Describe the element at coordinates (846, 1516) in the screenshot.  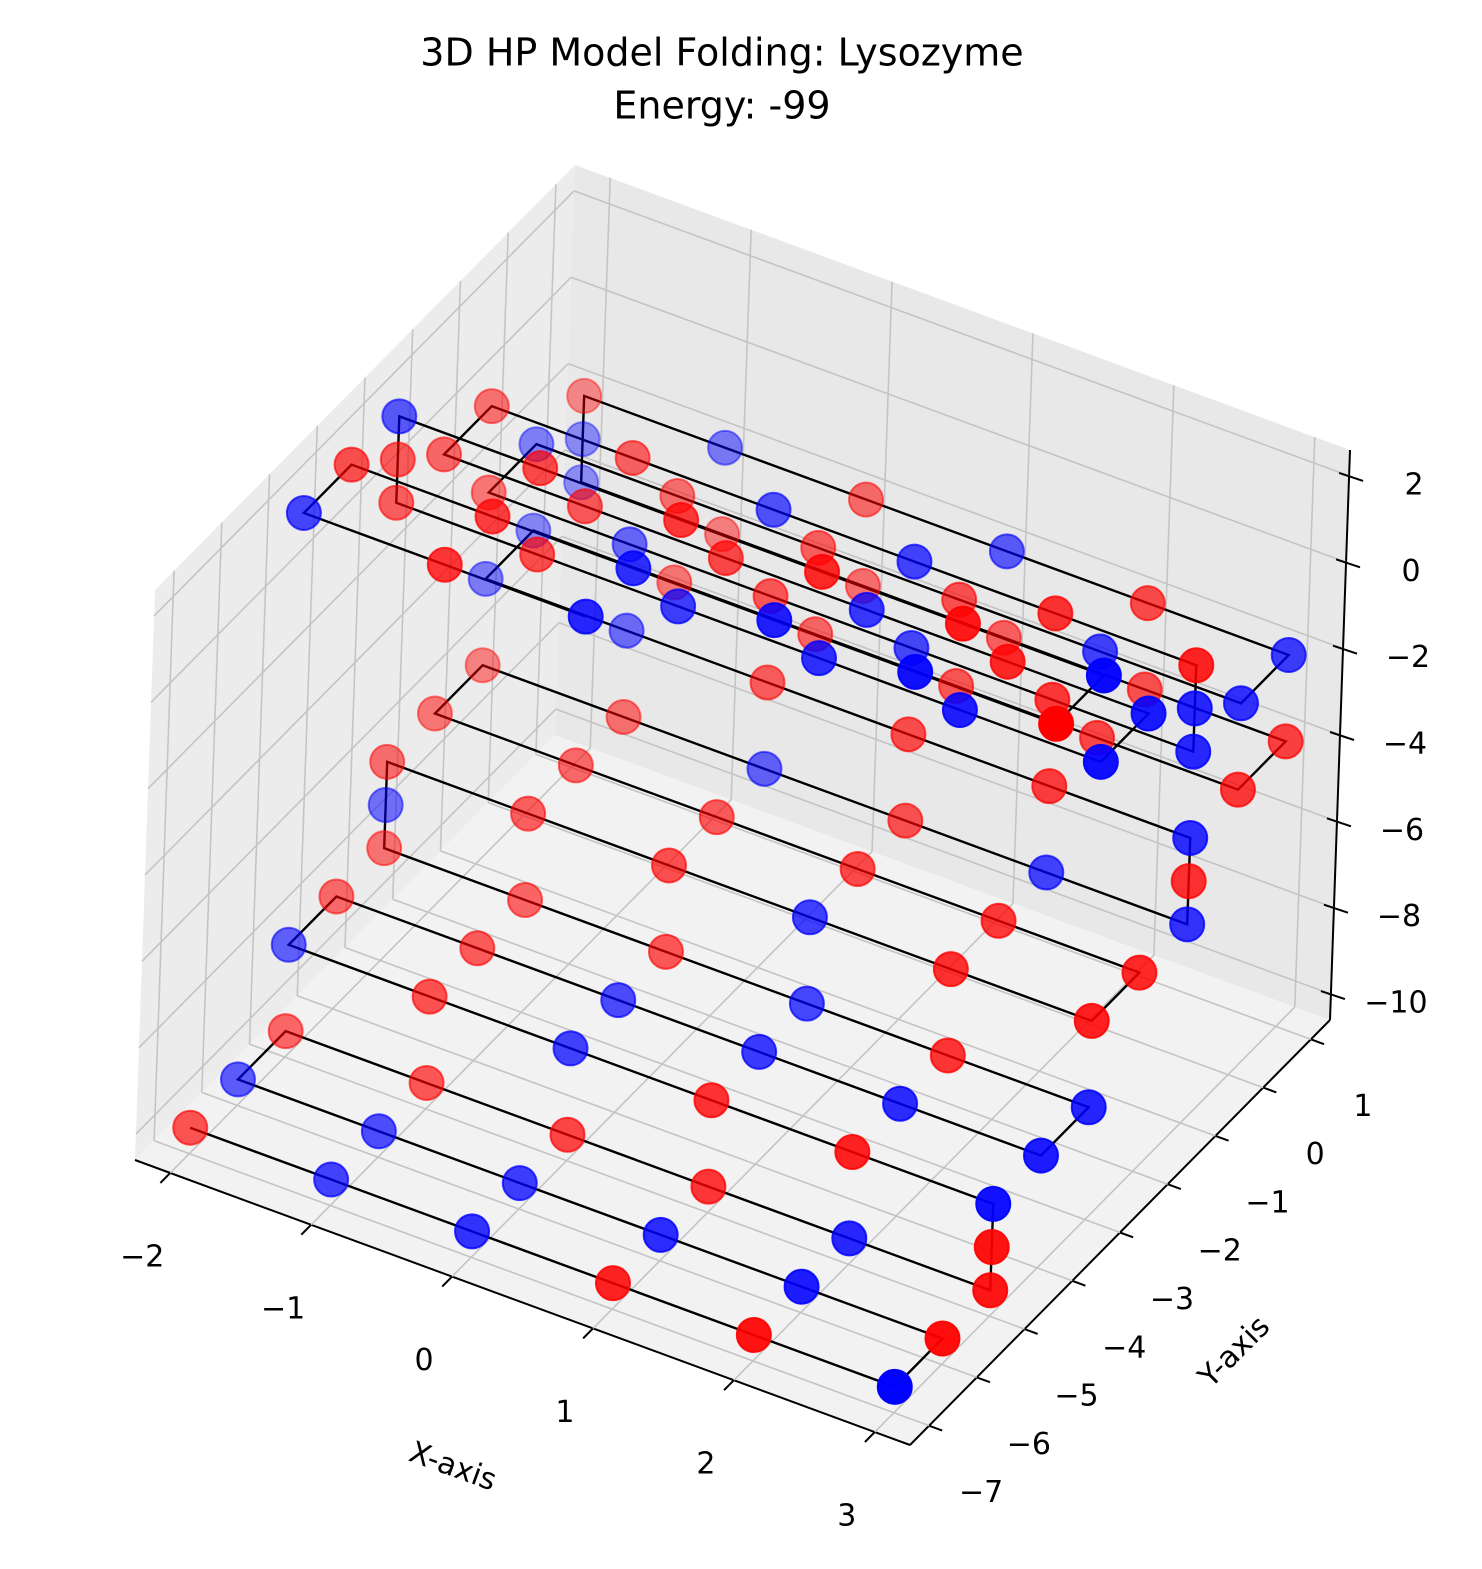
I see `x-tick-label: 3` at that location.